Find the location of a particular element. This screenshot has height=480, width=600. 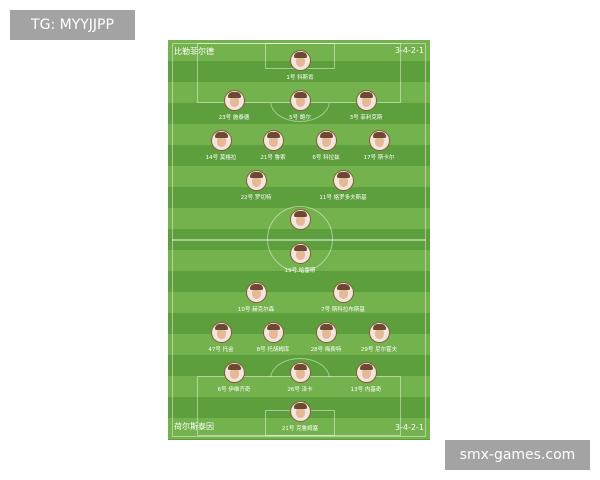

home-player: 23号 施泰德 is located at coordinates (234, 105).